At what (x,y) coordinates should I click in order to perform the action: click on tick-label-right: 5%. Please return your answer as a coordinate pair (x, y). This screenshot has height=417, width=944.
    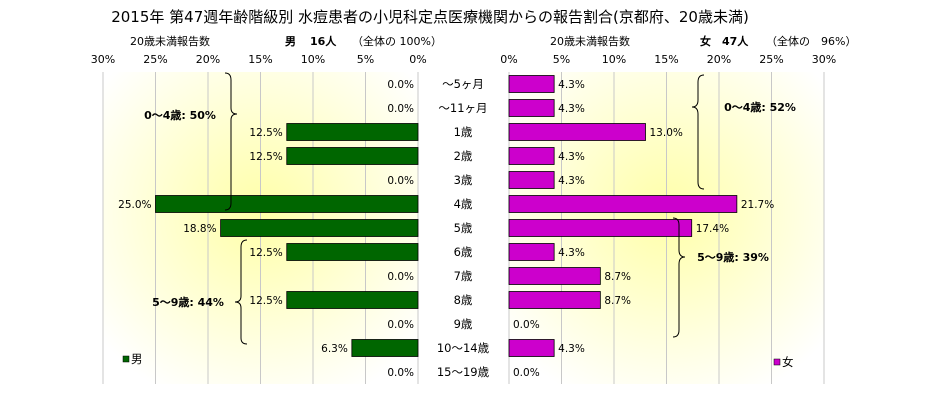
    Looking at the image, I should click on (561, 59).